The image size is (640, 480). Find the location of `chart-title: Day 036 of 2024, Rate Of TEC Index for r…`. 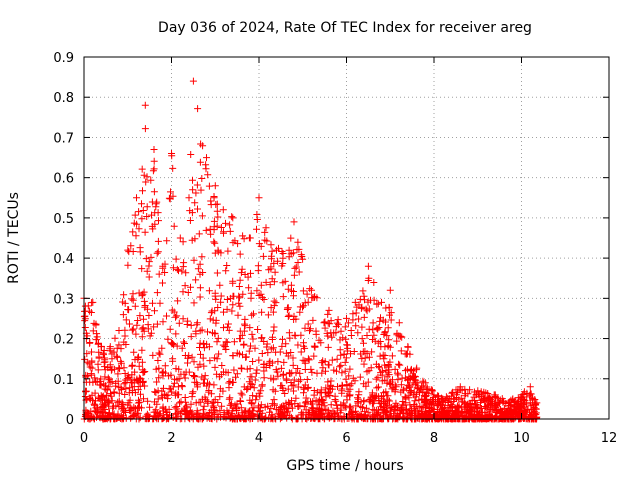

chart-title: Day 036 of 2024, Rate Of TEC Index for r… is located at coordinates (345, 28).